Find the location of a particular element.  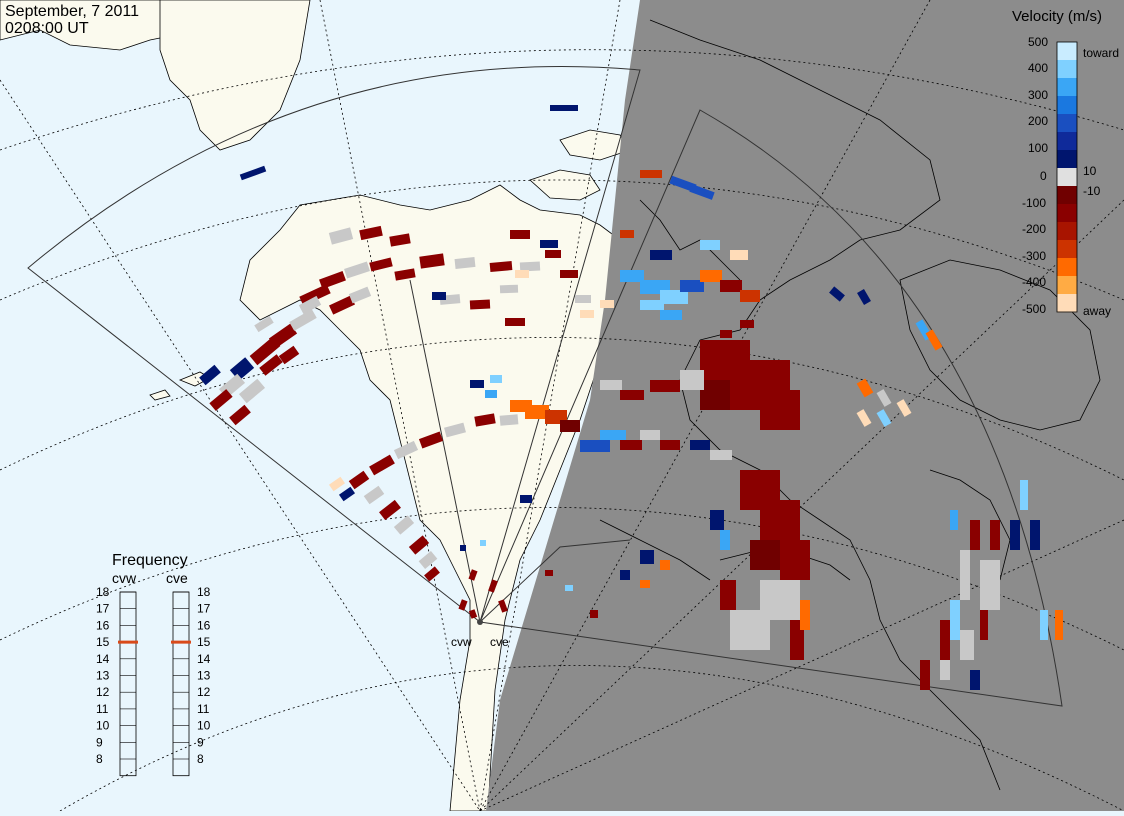

frequency-level-label: 10 is located at coordinates (103, 726).